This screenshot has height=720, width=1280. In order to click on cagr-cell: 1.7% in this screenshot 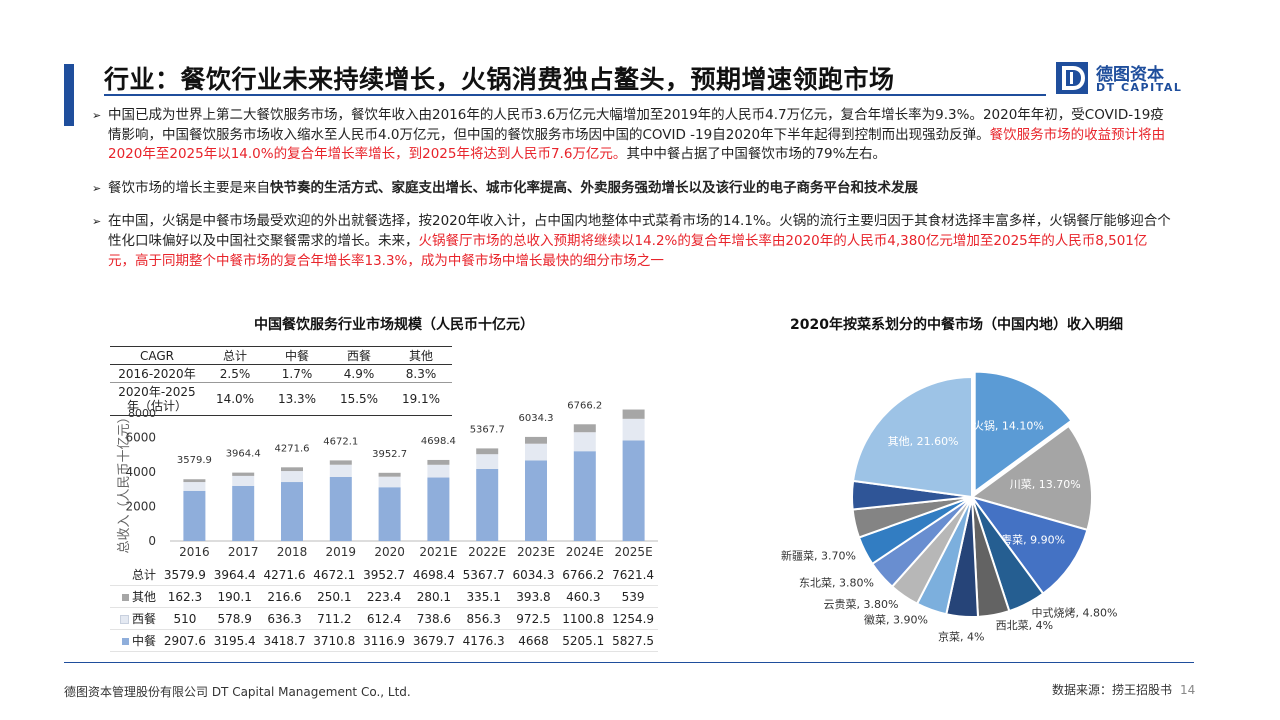, I will do `click(297, 373)`.